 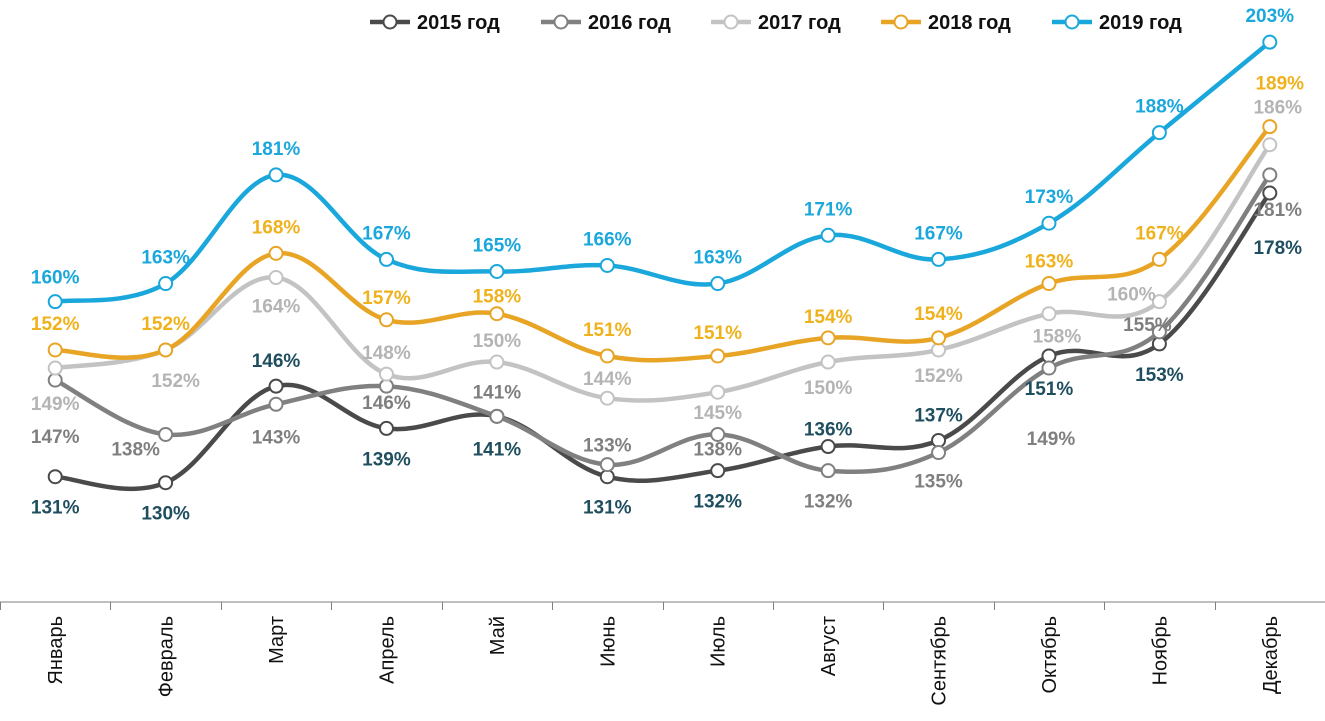 What do you see at coordinates (629, 23) in the screenshot?
I see `legend-label: 2016 год` at bounding box center [629, 23].